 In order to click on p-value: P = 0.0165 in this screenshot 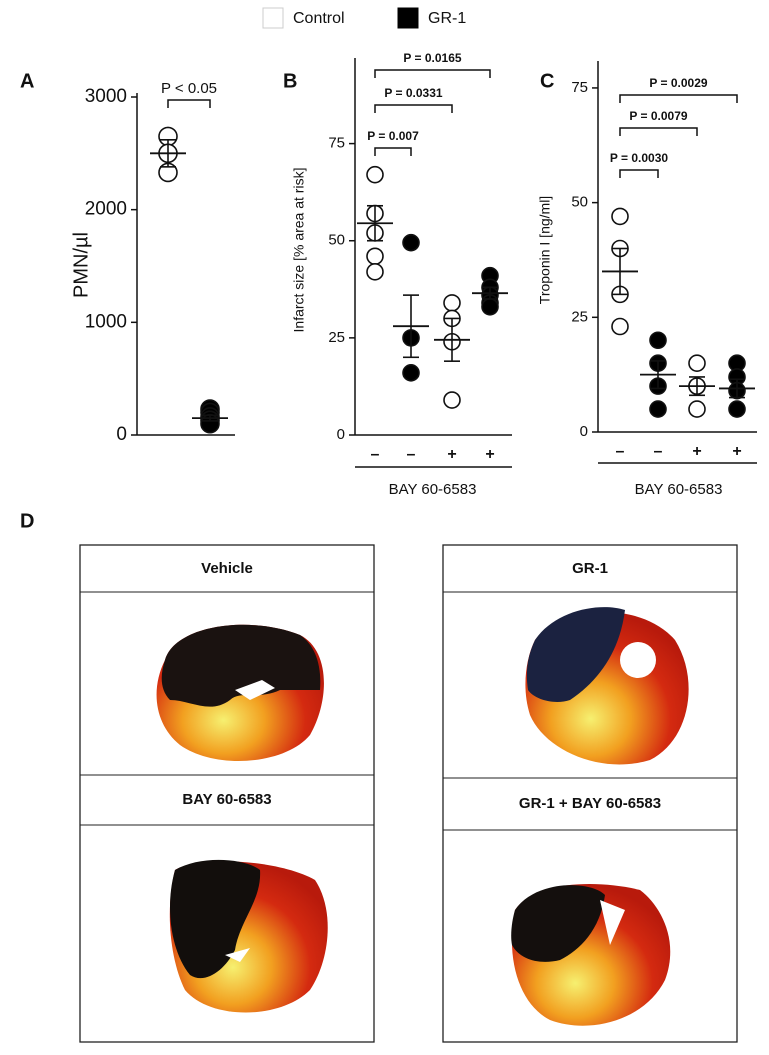, I will do `click(432, 58)`.